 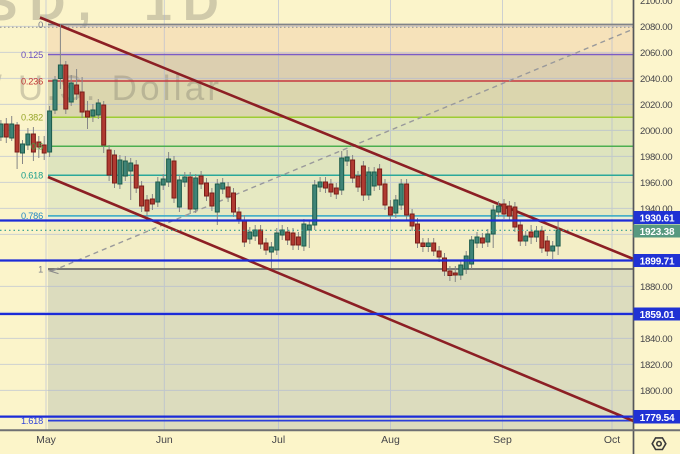 What do you see at coordinates (32, 55) in the screenshot?
I see `svg-text: 0.125` at bounding box center [32, 55].